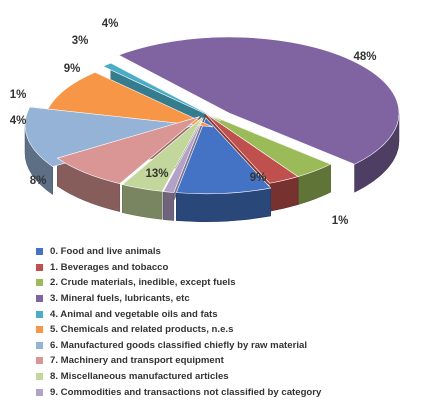 This screenshot has height=406, width=427. Describe the element at coordinates (258, 178) in the screenshot. I see `pie-value-label-5: 9%` at that location.